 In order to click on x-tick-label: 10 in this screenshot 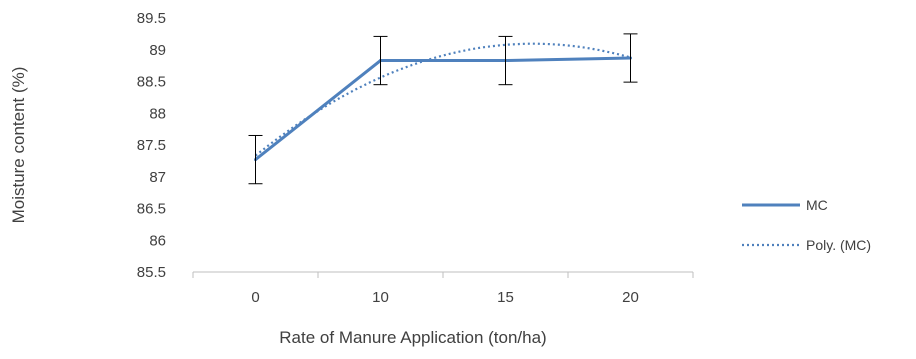, I will do `click(380, 297)`.